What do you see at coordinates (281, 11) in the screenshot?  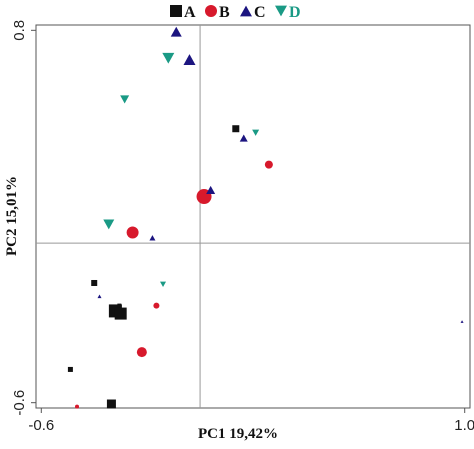 I see `legend-marker-d` at bounding box center [281, 11].